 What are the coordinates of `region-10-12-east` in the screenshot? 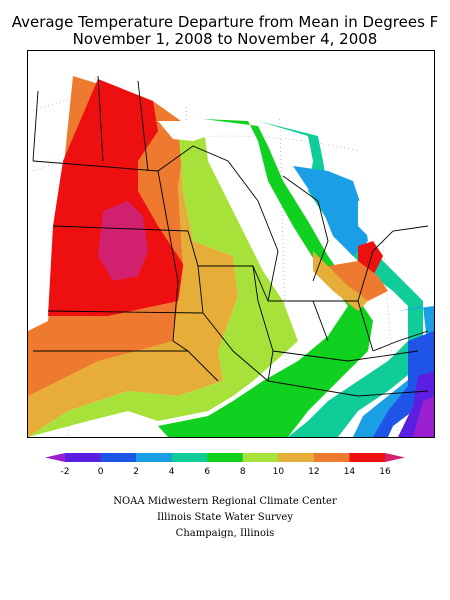 It's located at (340, 281).